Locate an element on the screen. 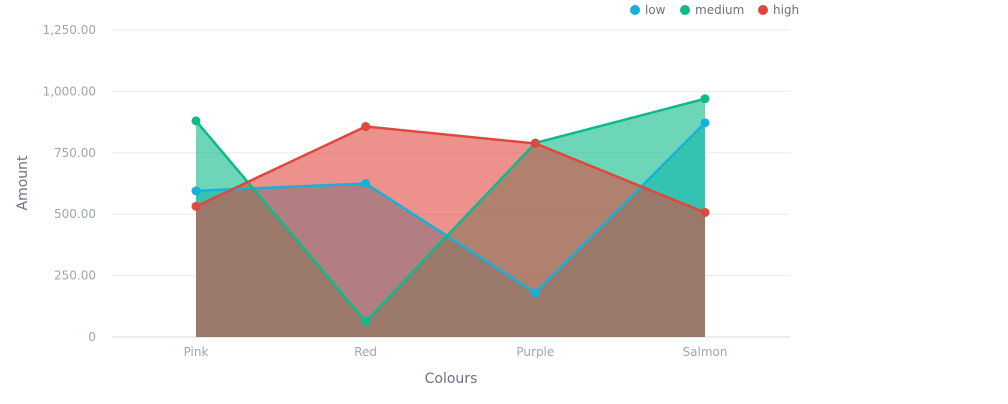  x-tick-label: Pink is located at coordinates (196, 352).